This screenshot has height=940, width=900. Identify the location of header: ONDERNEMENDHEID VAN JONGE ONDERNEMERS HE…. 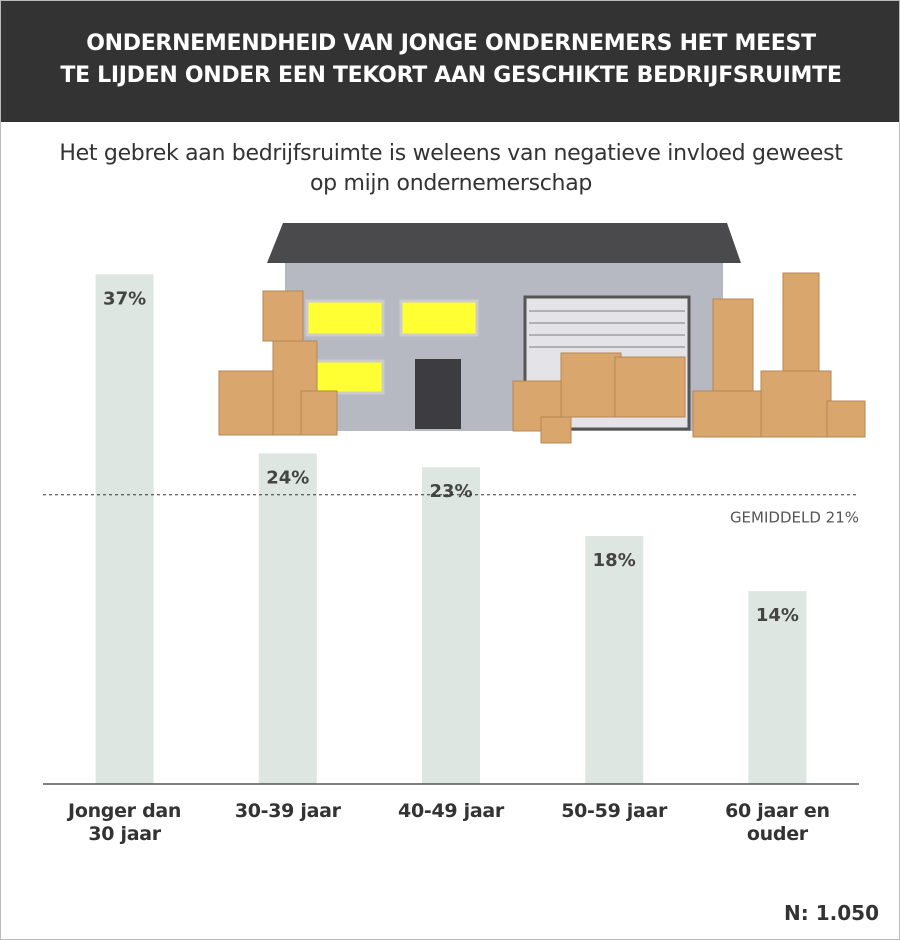
(450, 61).